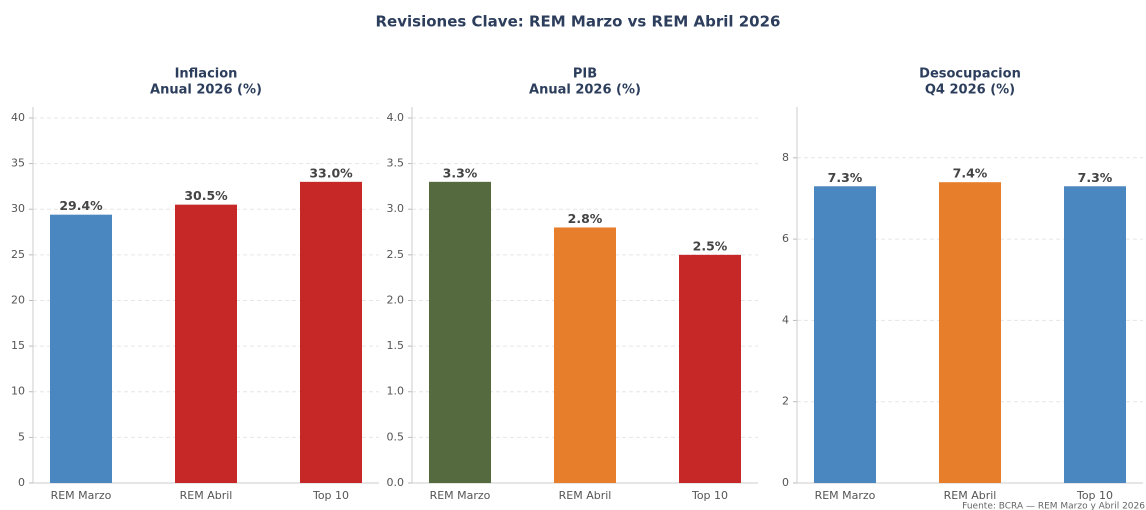  I want to click on y-tick-label: 20, so click(18, 299).